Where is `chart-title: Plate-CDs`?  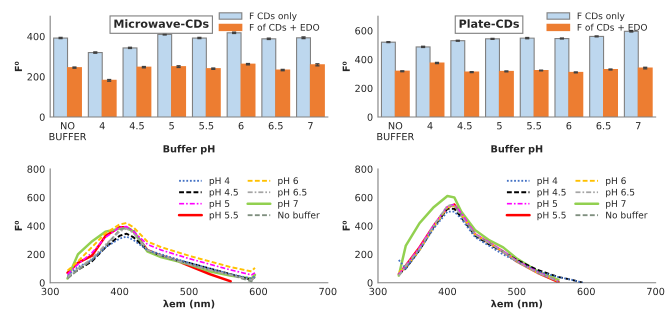
chart-title: Plate-CDs is located at coordinates (489, 23).